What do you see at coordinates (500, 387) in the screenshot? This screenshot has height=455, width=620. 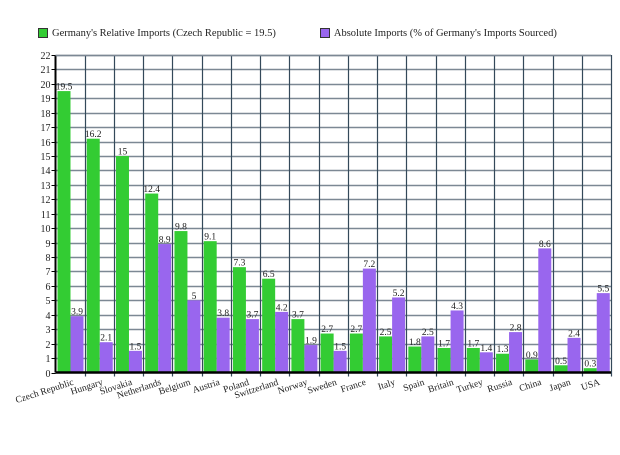 I see `x-category-label: Russia` at bounding box center [500, 387].